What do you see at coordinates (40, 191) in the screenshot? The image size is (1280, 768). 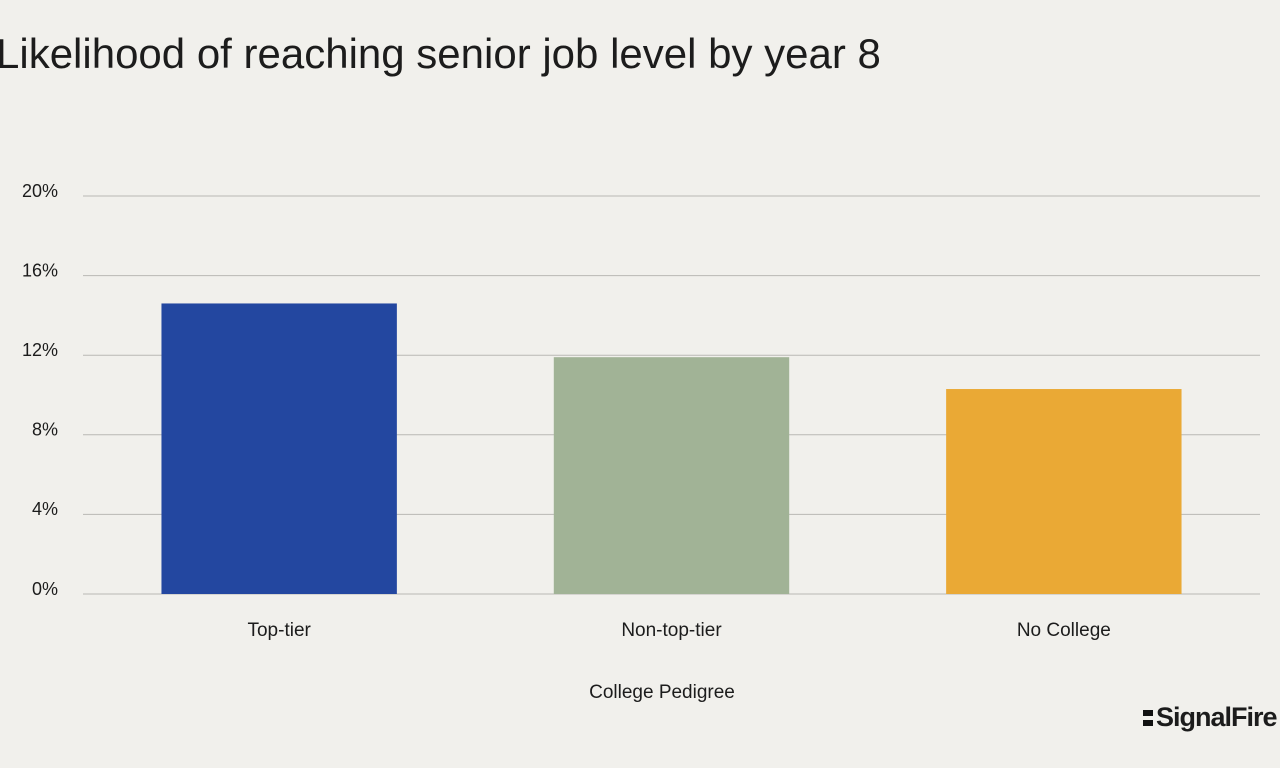 I see `y-tick-label: 20%` at bounding box center [40, 191].